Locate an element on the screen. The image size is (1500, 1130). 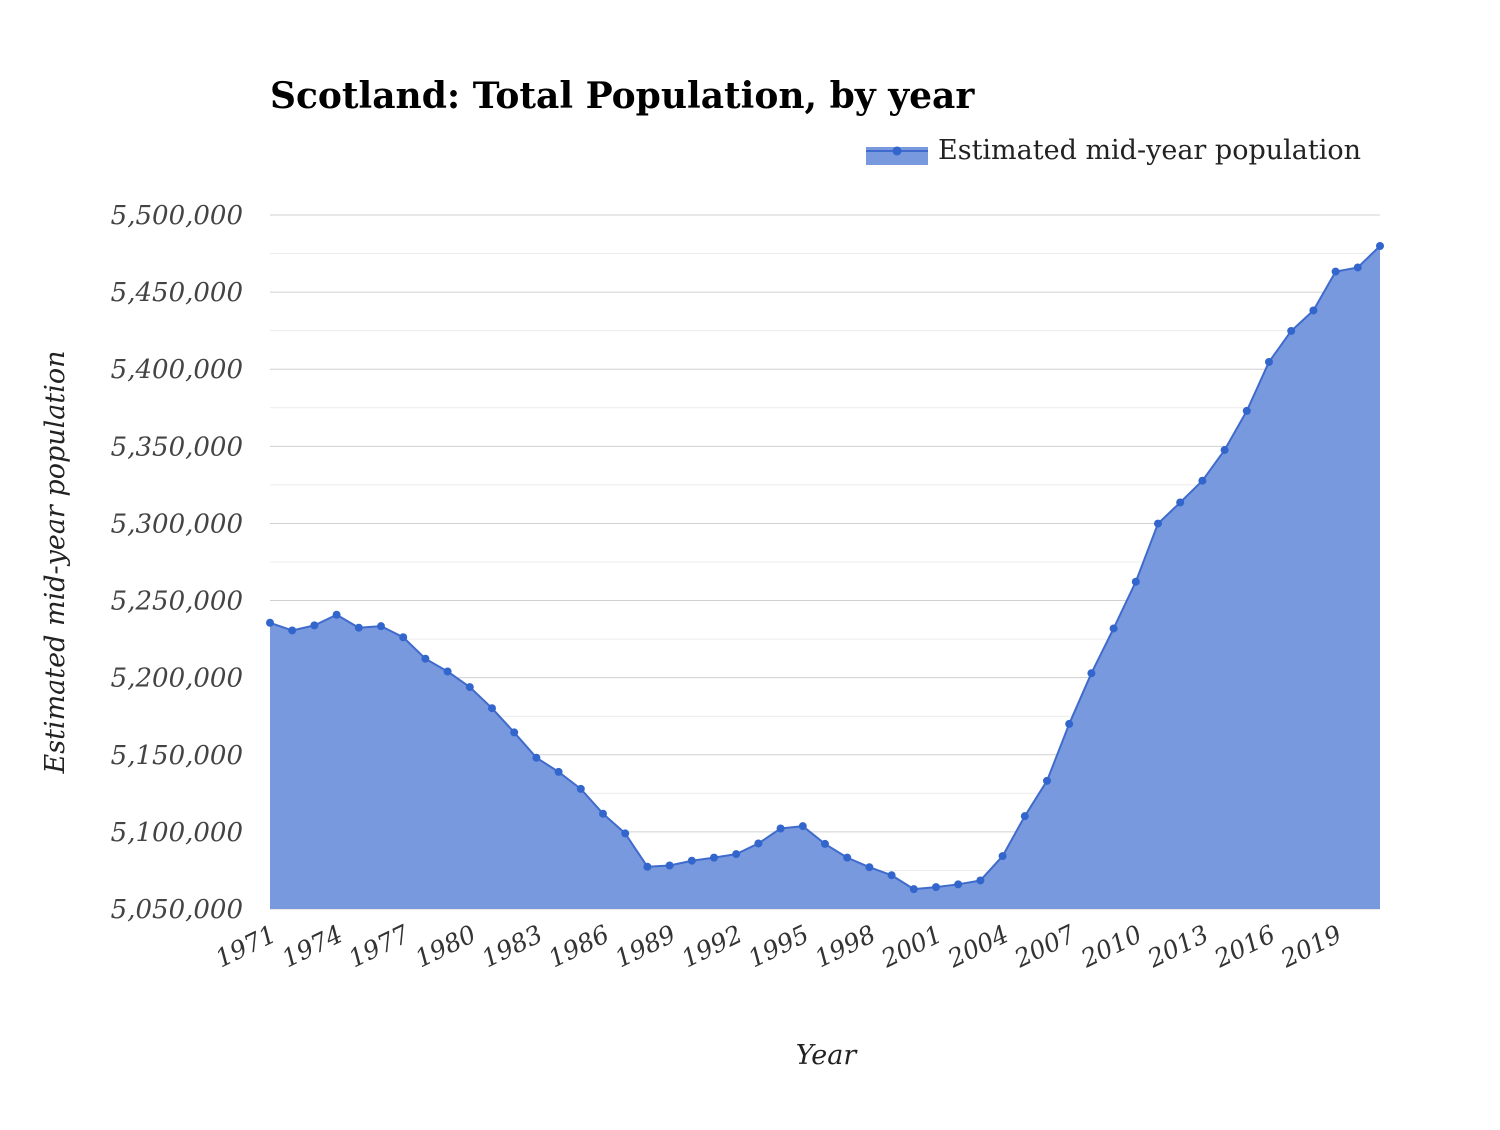
legend-marker is located at coordinates (897, 151).